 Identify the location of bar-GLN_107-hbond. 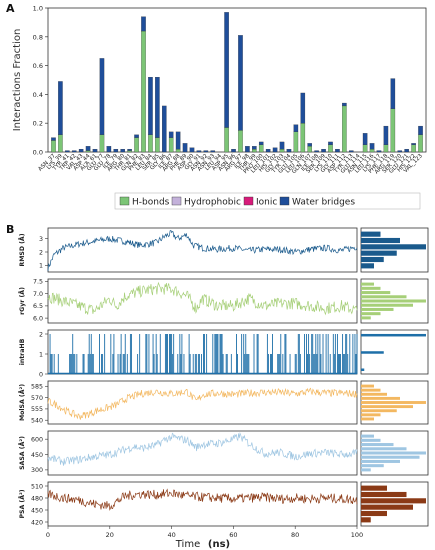
(309, 149).